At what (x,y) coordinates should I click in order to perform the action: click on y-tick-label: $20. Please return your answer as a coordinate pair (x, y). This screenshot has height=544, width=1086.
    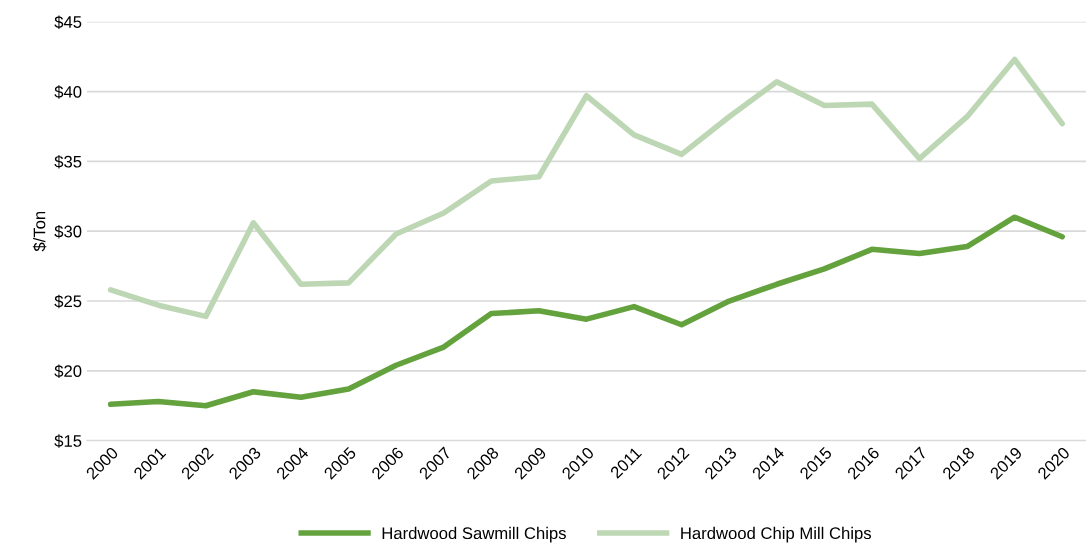
    Looking at the image, I should click on (68, 371).